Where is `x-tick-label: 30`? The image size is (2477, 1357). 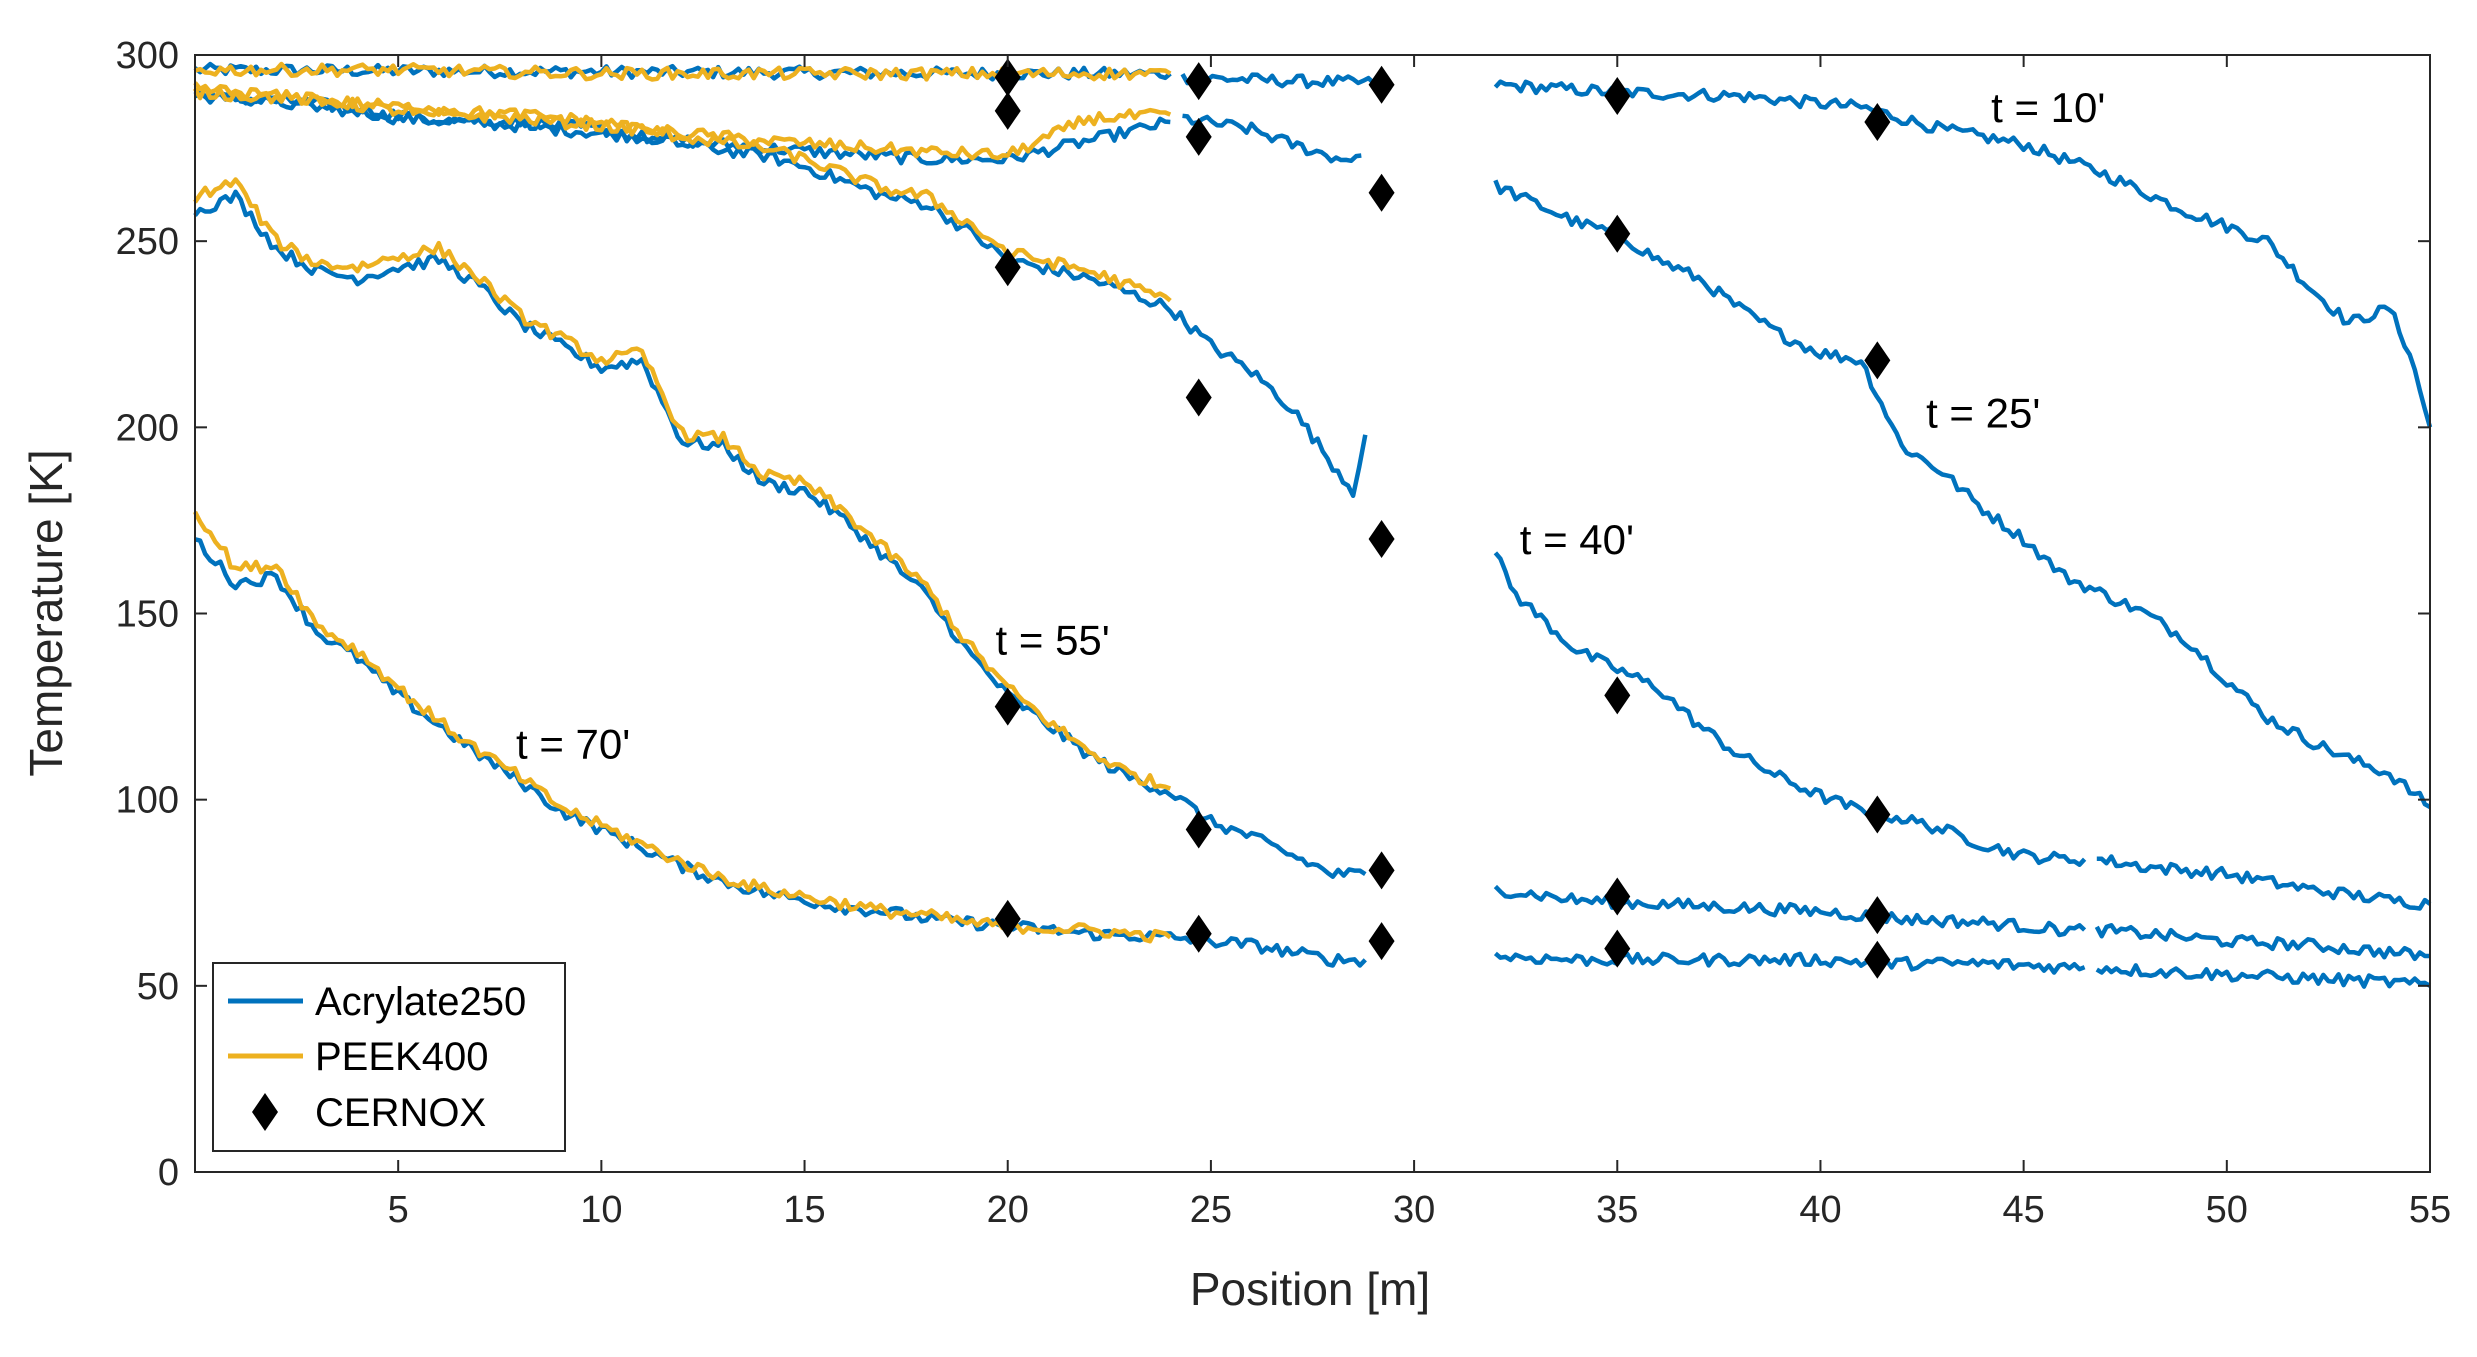
x-tick-label: 30 is located at coordinates (1414, 1210).